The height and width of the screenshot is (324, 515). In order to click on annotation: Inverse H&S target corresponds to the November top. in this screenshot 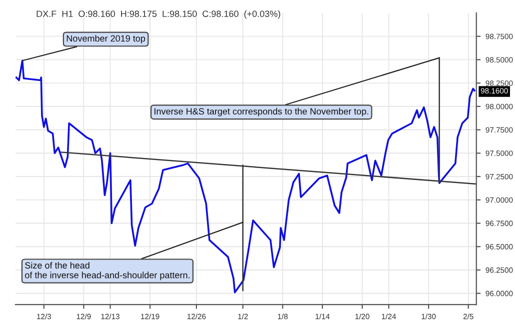, I will do `click(261, 112)`.